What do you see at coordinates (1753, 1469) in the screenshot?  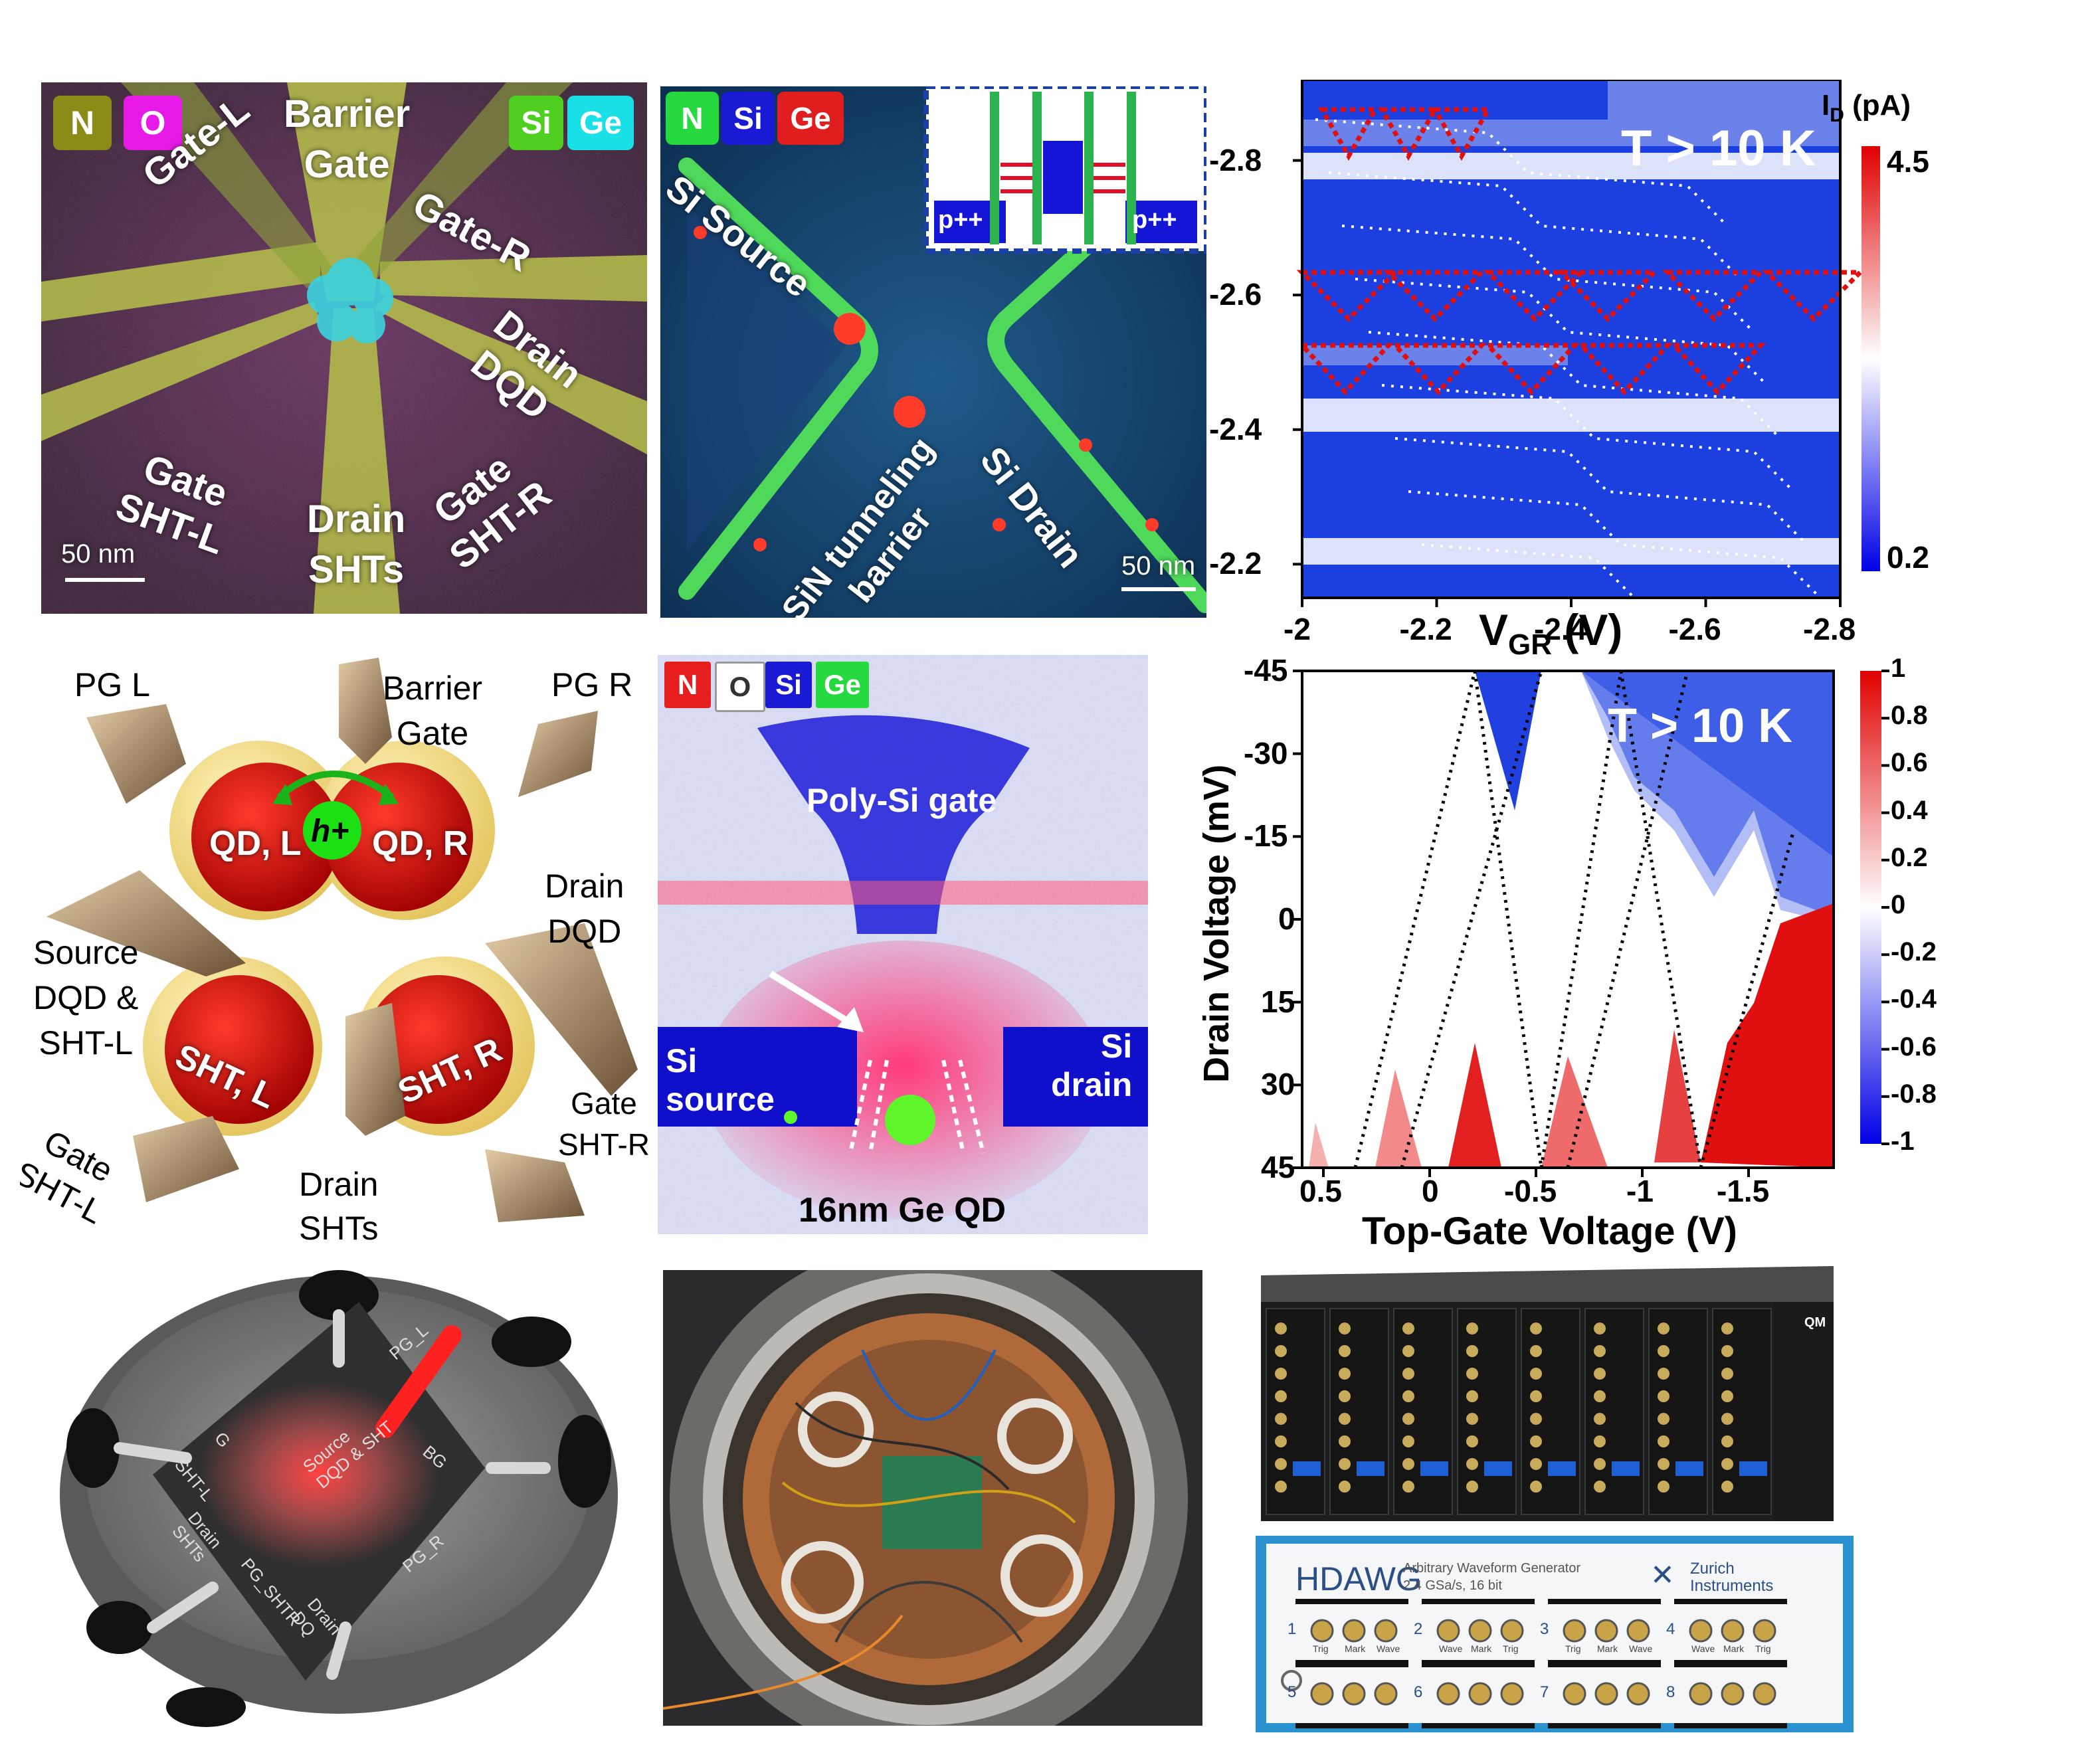 I see `qm-slot-indicator` at bounding box center [1753, 1469].